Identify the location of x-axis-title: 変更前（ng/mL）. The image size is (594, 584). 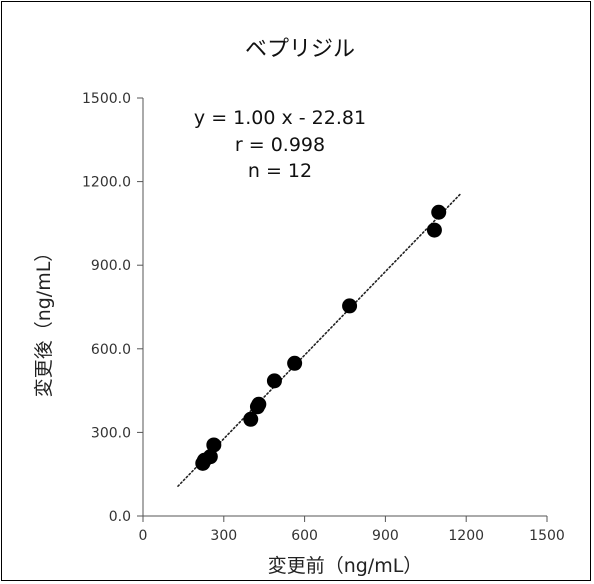
(345, 566).